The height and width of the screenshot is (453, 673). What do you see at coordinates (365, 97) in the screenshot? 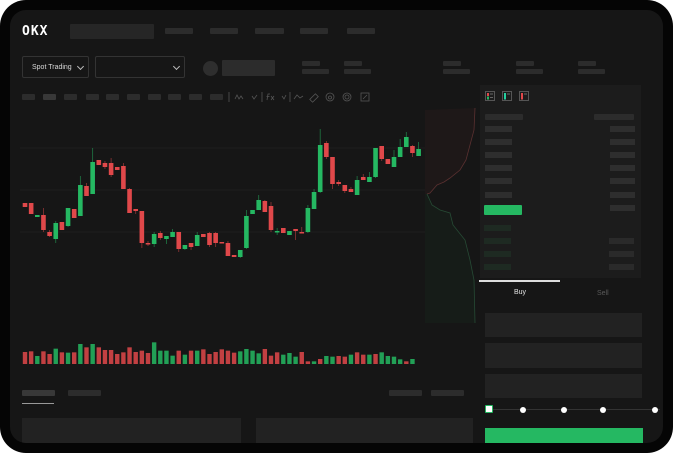
I see `fullscreen-icon` at bounding box center [365, 97].